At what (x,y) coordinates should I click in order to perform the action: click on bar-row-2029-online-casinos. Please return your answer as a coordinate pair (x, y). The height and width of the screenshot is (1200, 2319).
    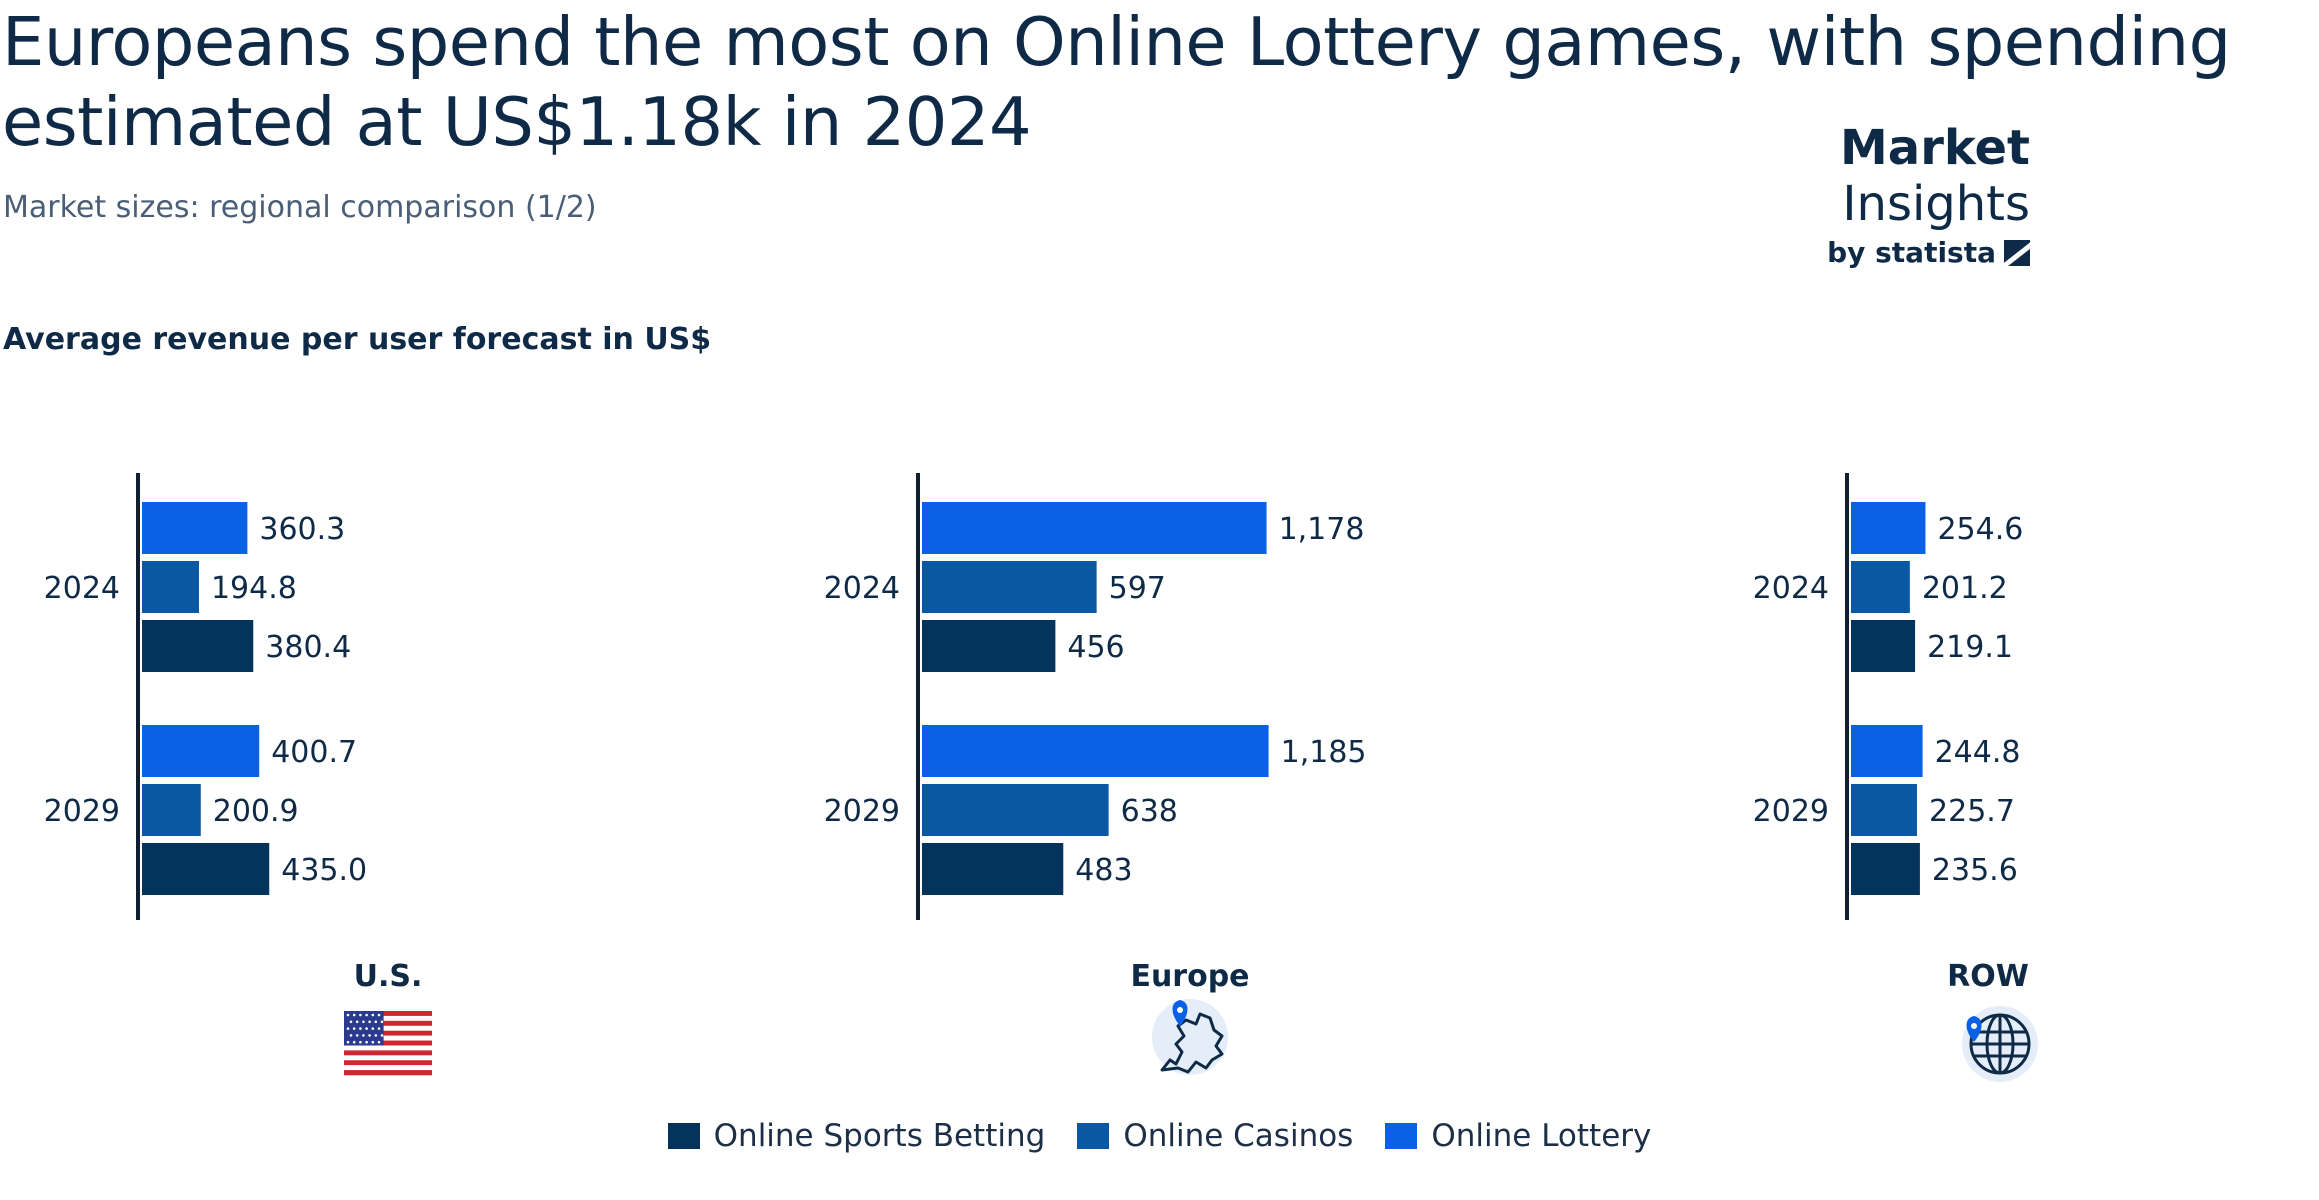
    Looking at the image, I should click on (1884, 810).